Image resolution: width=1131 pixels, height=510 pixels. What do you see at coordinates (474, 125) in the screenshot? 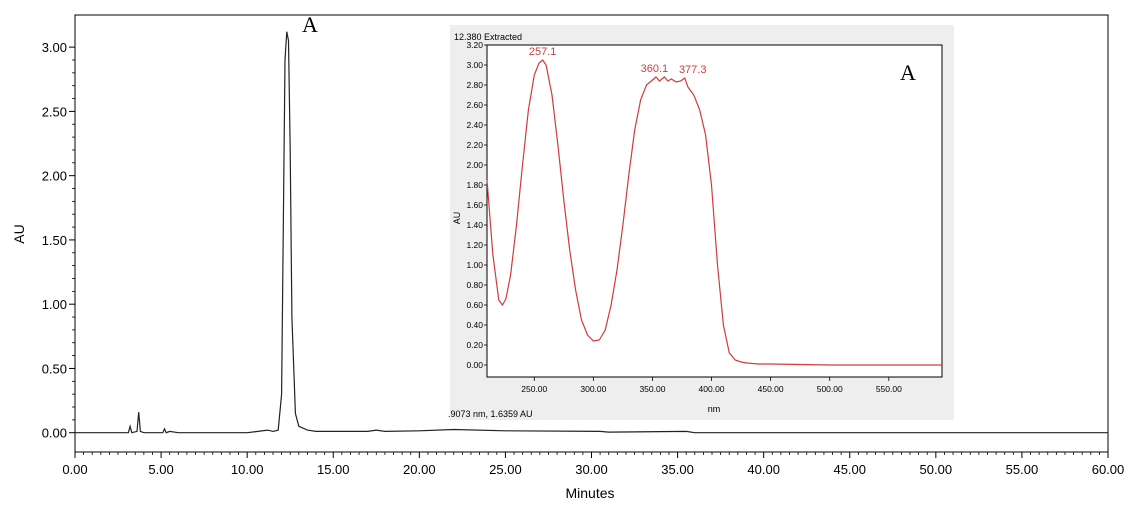
I see `inset-y-tick-label: 2.40` at bounding box center [474, 125].